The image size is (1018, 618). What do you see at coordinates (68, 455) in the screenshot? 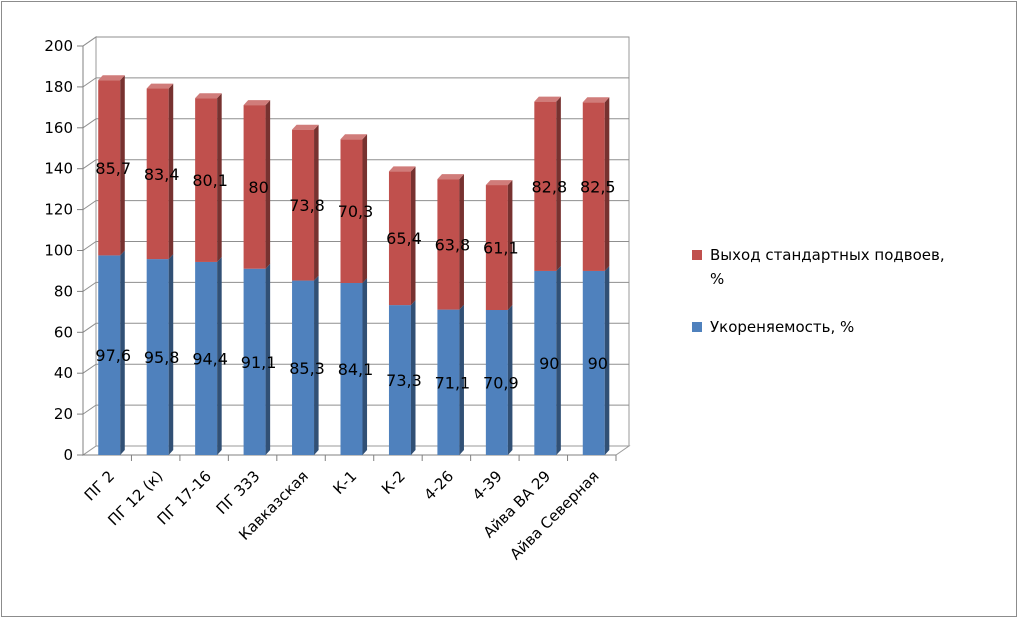
I see `y-tick-label: 0` at bounding box center [68, 455].